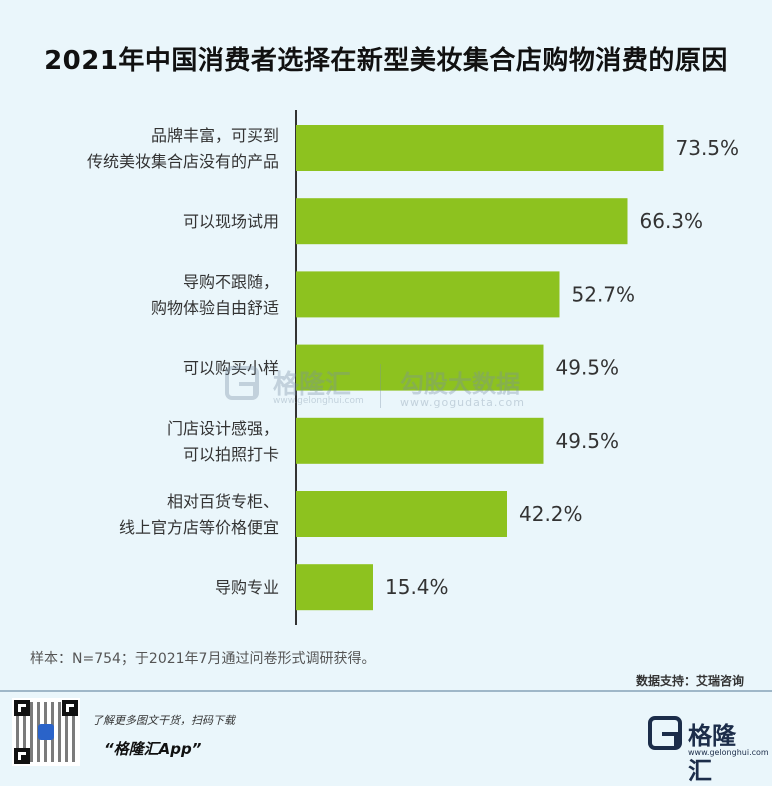  What do you see at coordinates (665, 733) in the screenshot?
I see `gelonghui-logo-icon` at bounding box center [665, 733].